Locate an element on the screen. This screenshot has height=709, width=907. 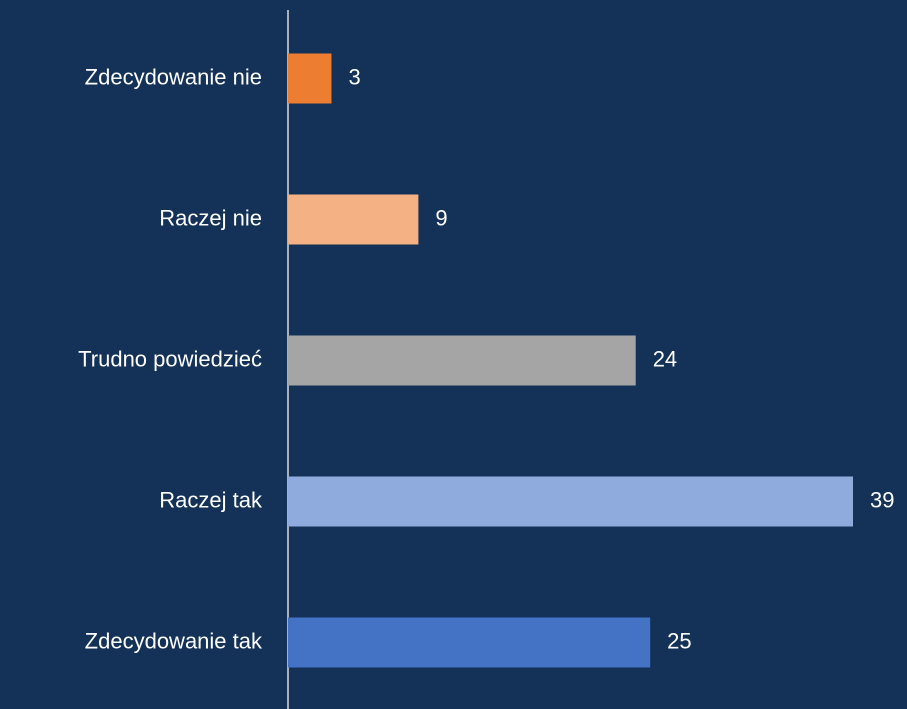
y-tick-label: Zdecydowanie nie is located at coordinates (173, 76).